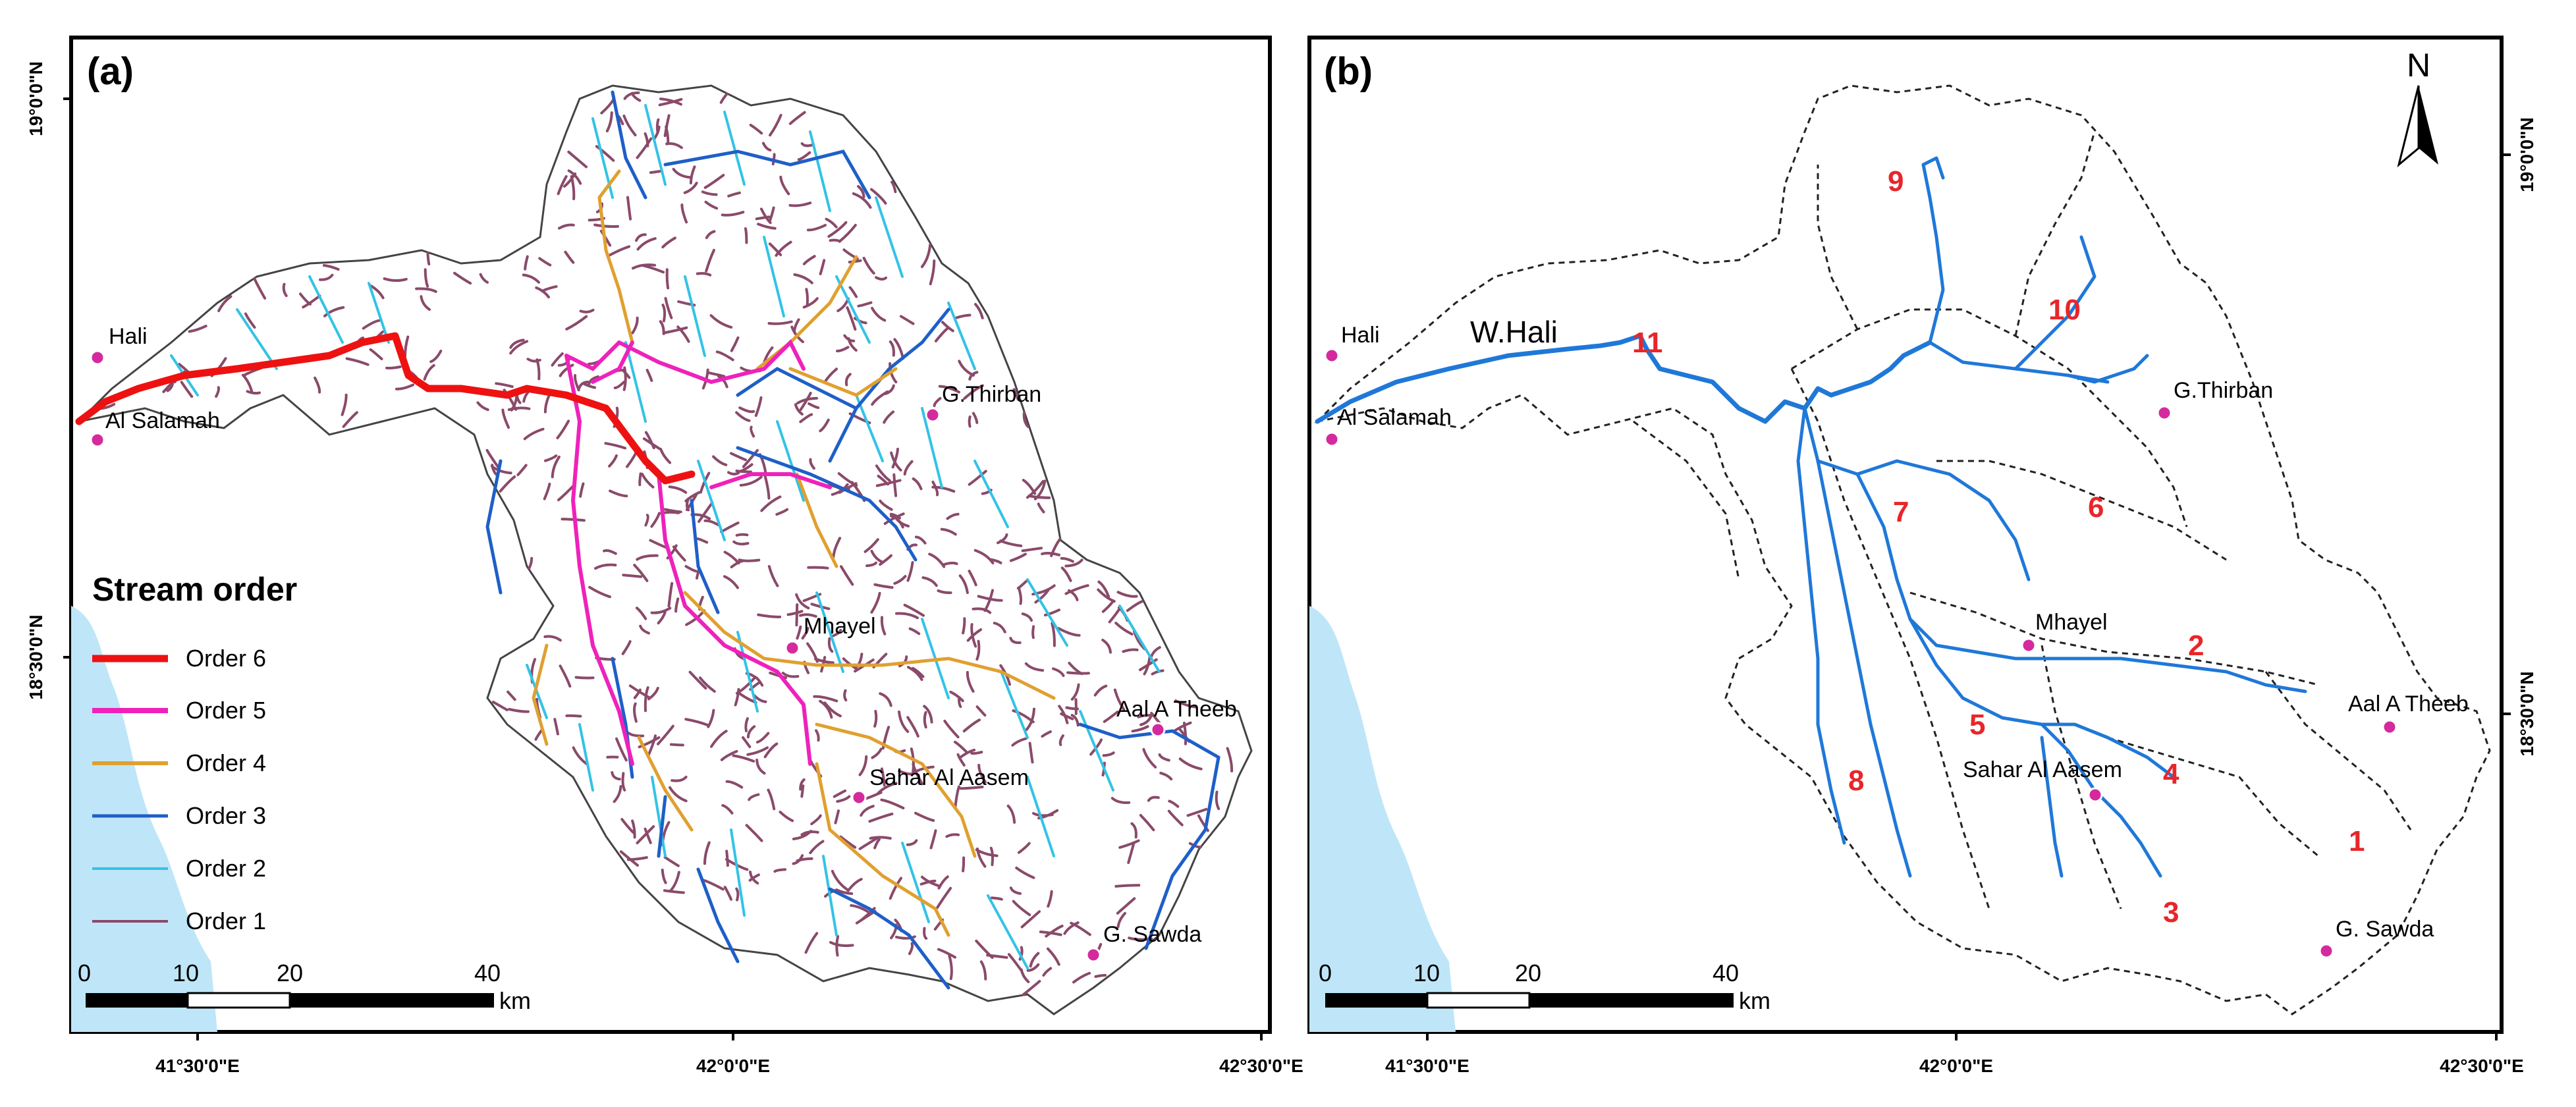 This screenshot has width=2576, height=1107. What do you see at coordinates (128, 337) in the screenshot?
I see `town-label: Hali` at bounding box center [128, 337].